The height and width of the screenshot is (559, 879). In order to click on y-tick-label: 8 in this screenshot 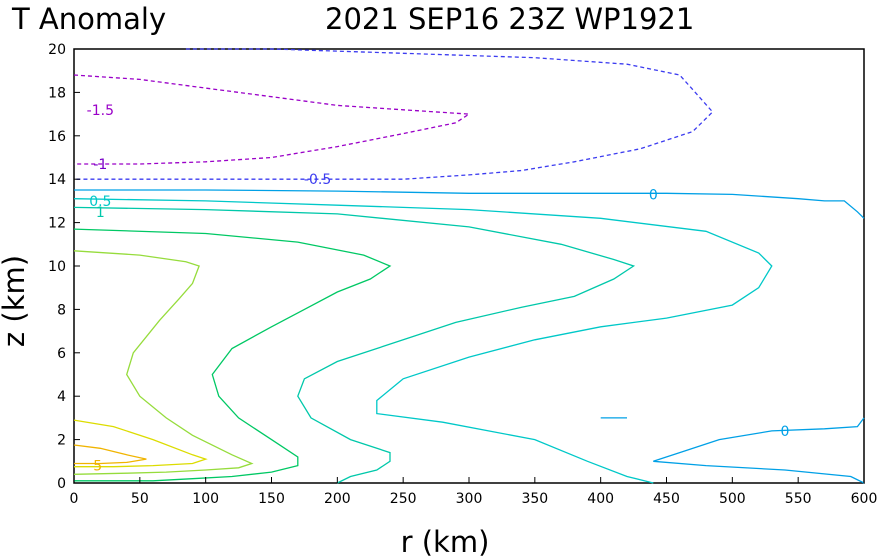, I will do `click(61, 310)`.